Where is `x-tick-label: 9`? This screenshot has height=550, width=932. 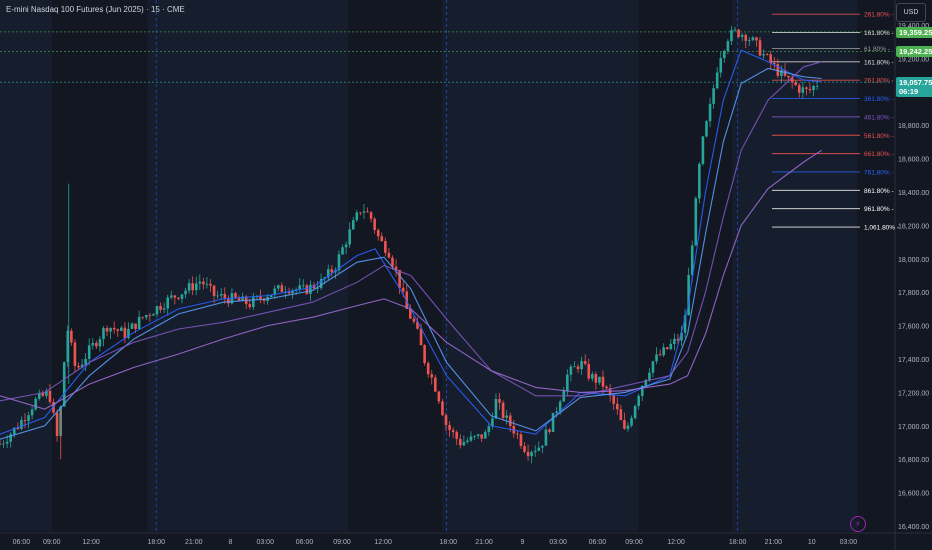
x-tick-label: 9 is located at coordinates (522, 542).